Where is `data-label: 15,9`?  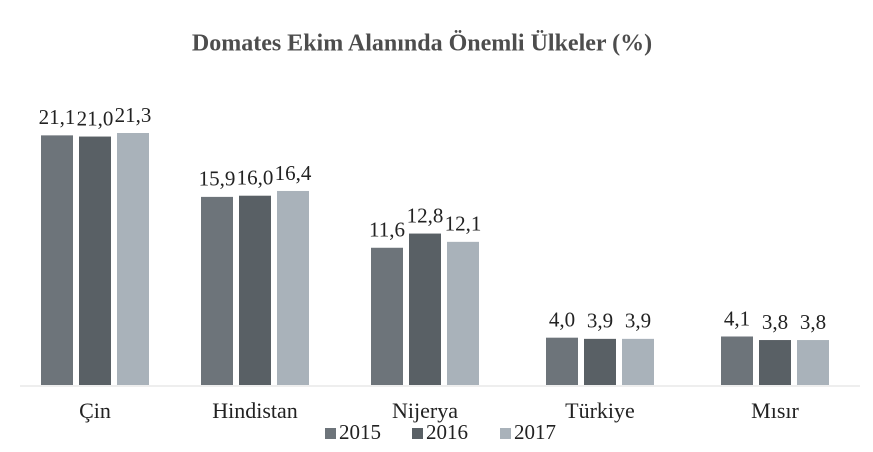
data-label: 15,9 is located at coordinates (217, 179).